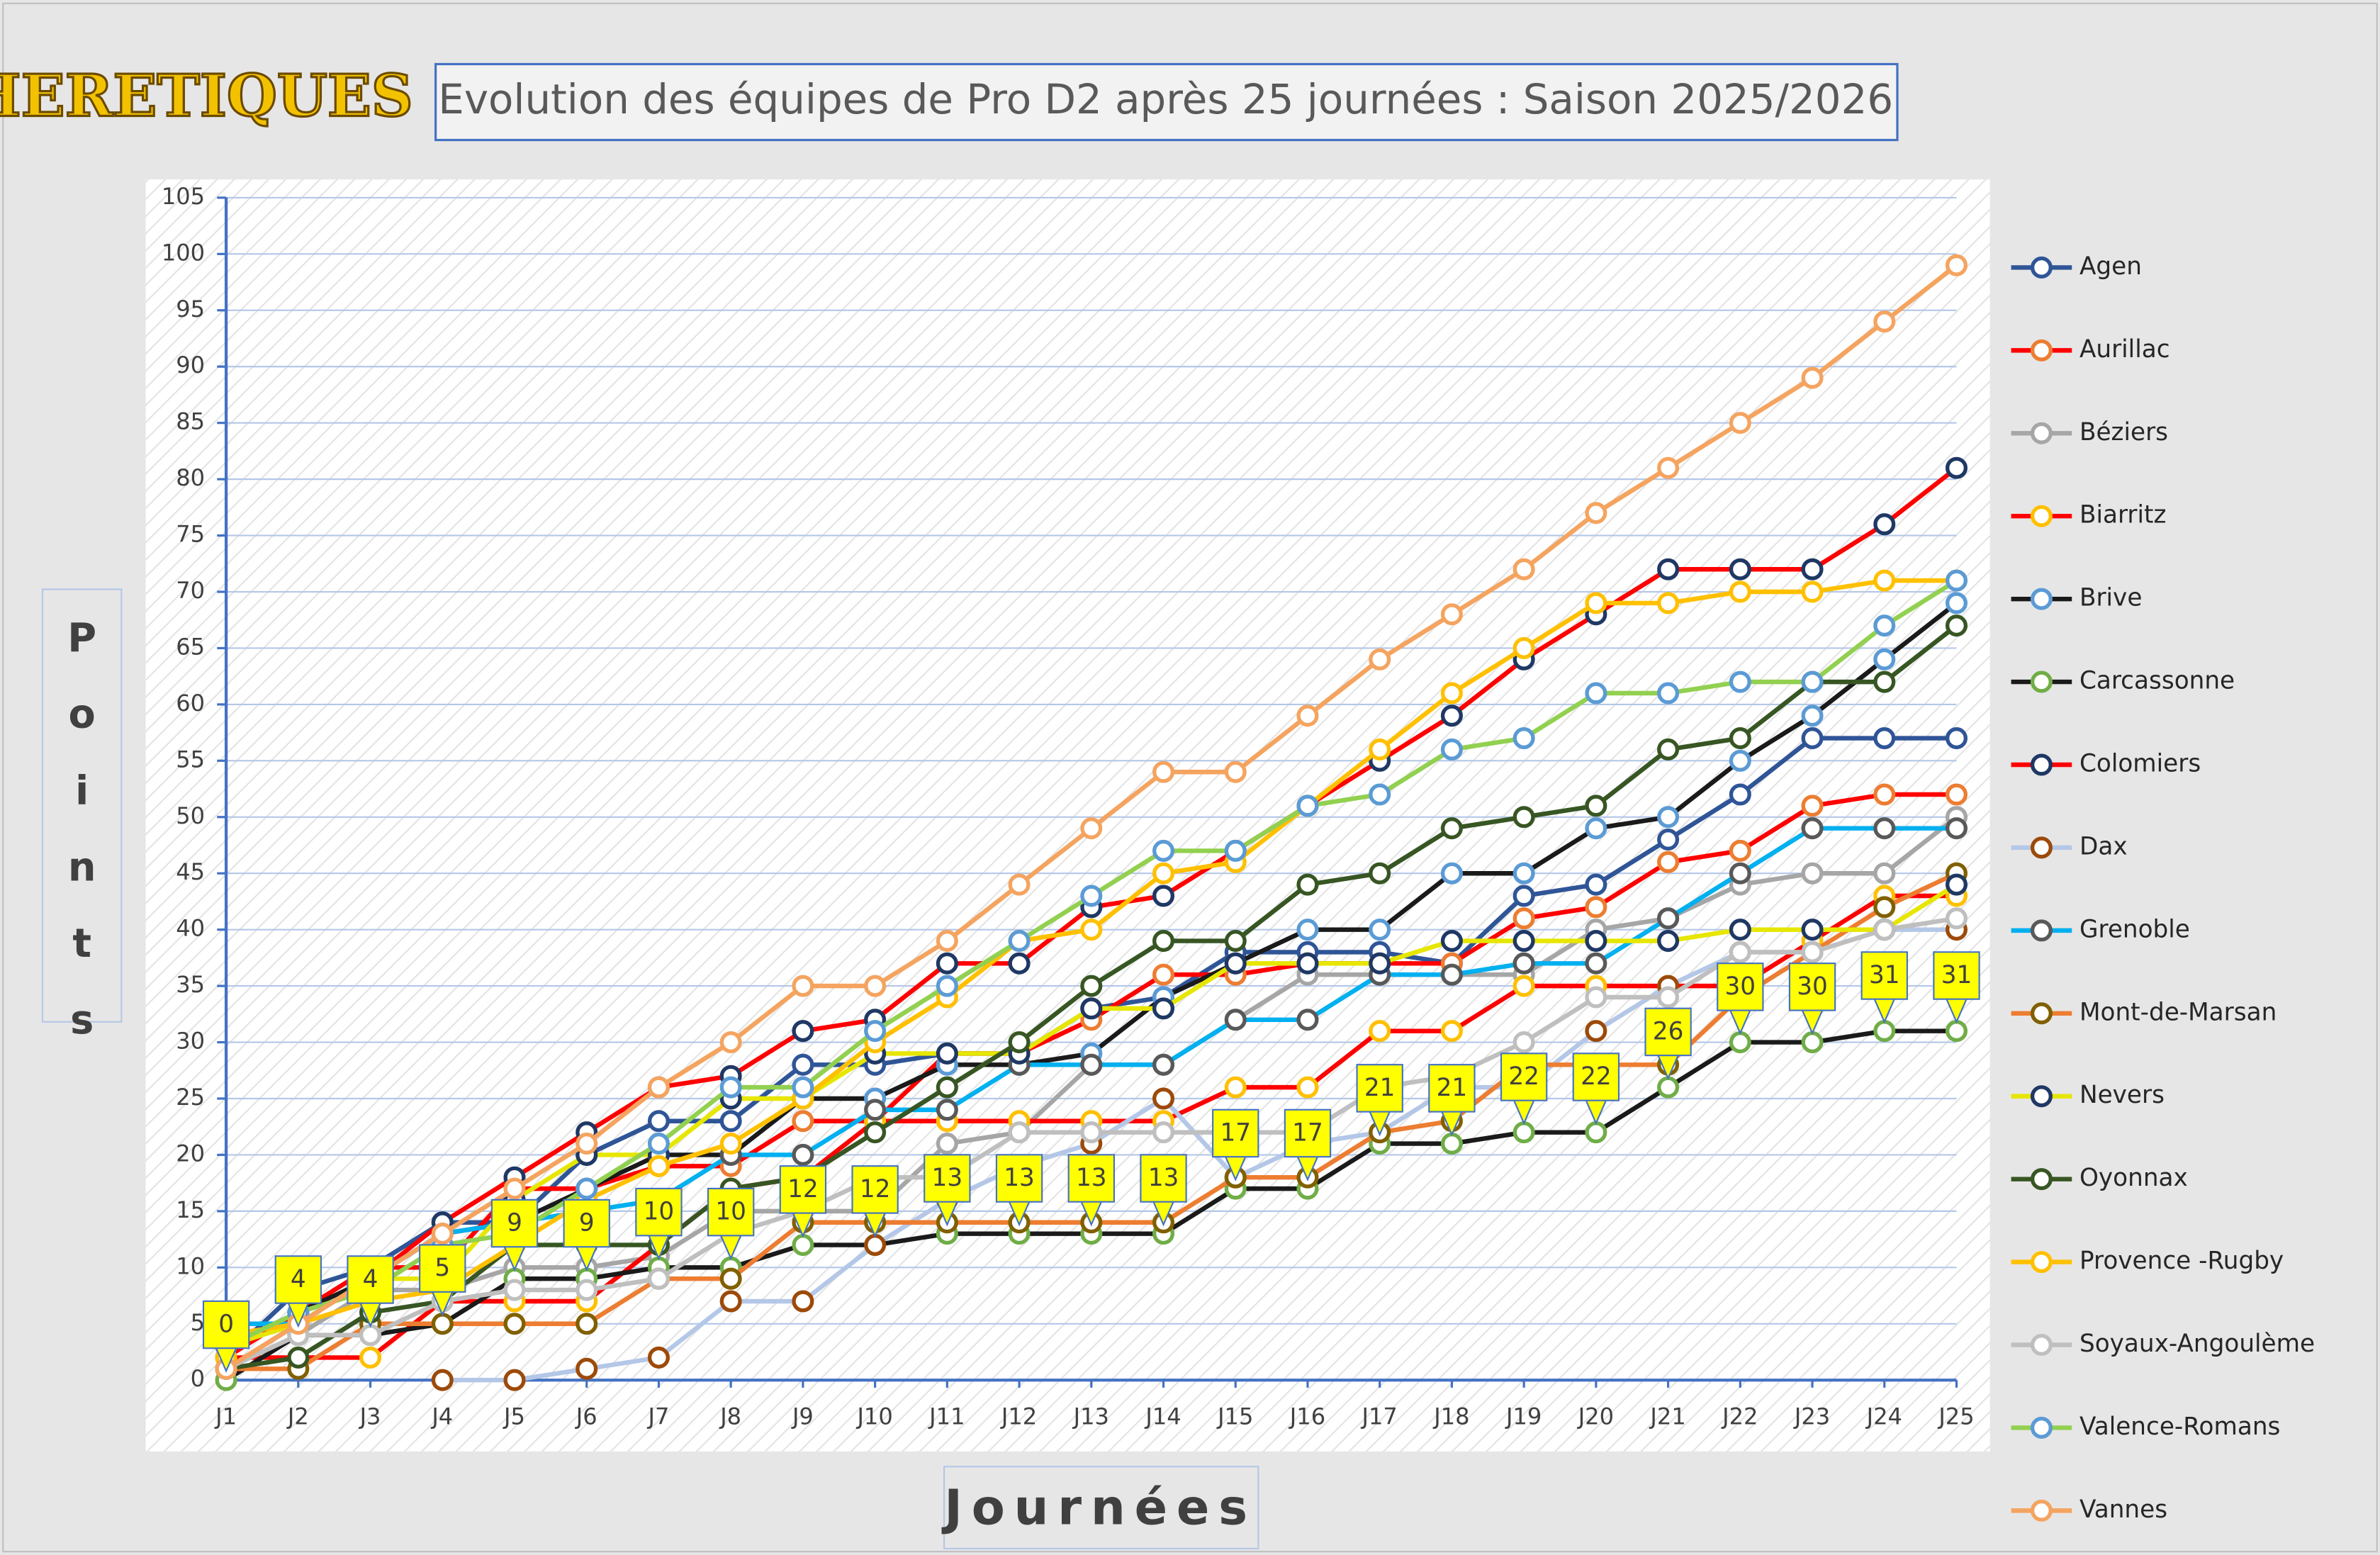 This screenshot has height=1555, width=2380. What do you see at coordinates (191, 928) in the screenshot?
I see `y-tick-label: 40` at bounding box center [191, 928].